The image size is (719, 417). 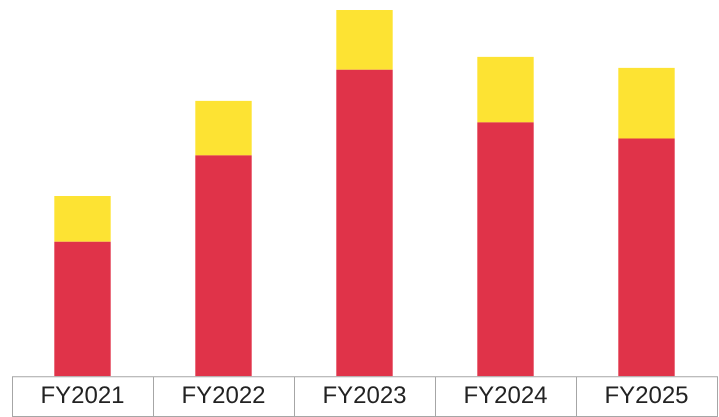 What do you see at coordinates (646, 396) in the screenshot?
I see `x-tick-label: FY2025` at bounding box center [646, 396].